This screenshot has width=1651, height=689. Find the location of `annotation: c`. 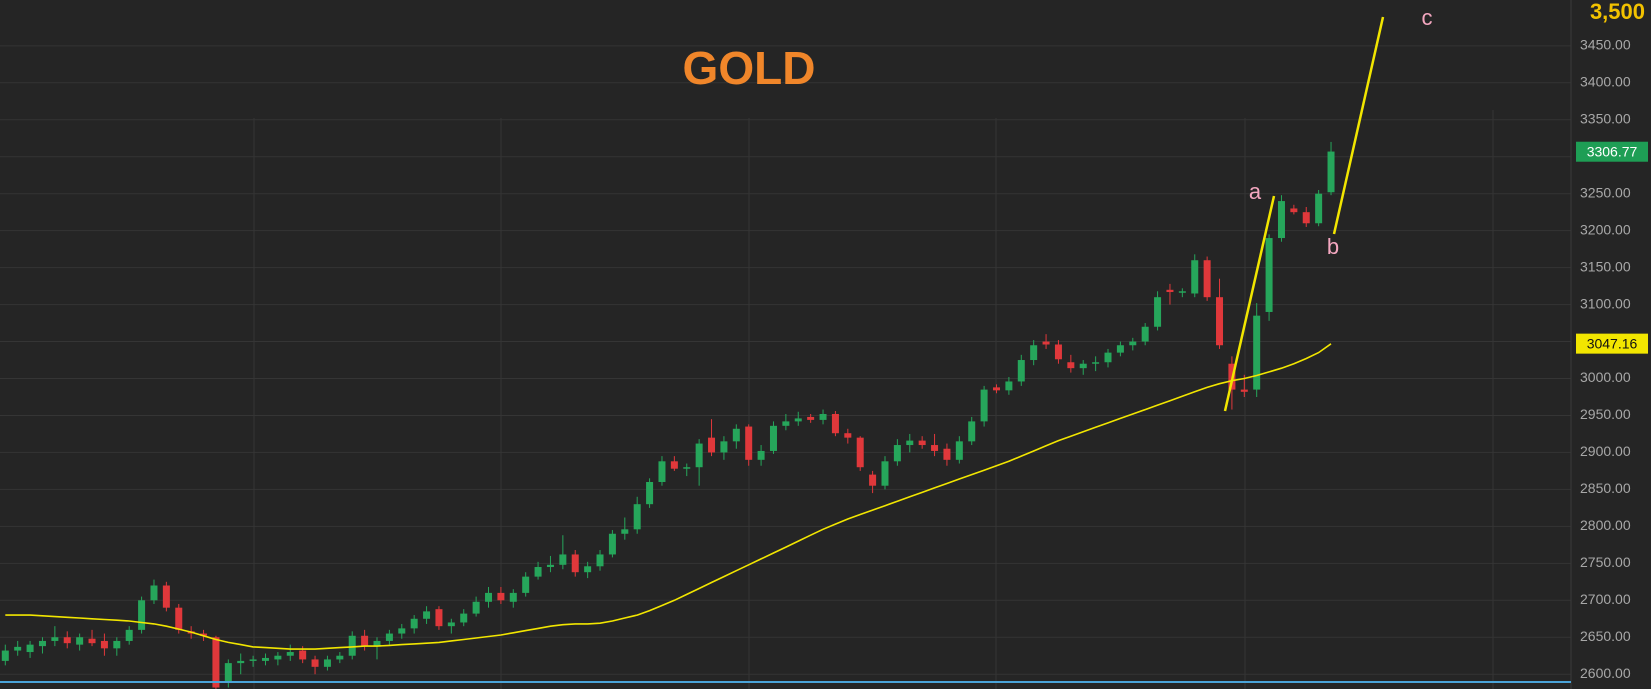

annotation: c is located at coordinates (1427, 17).